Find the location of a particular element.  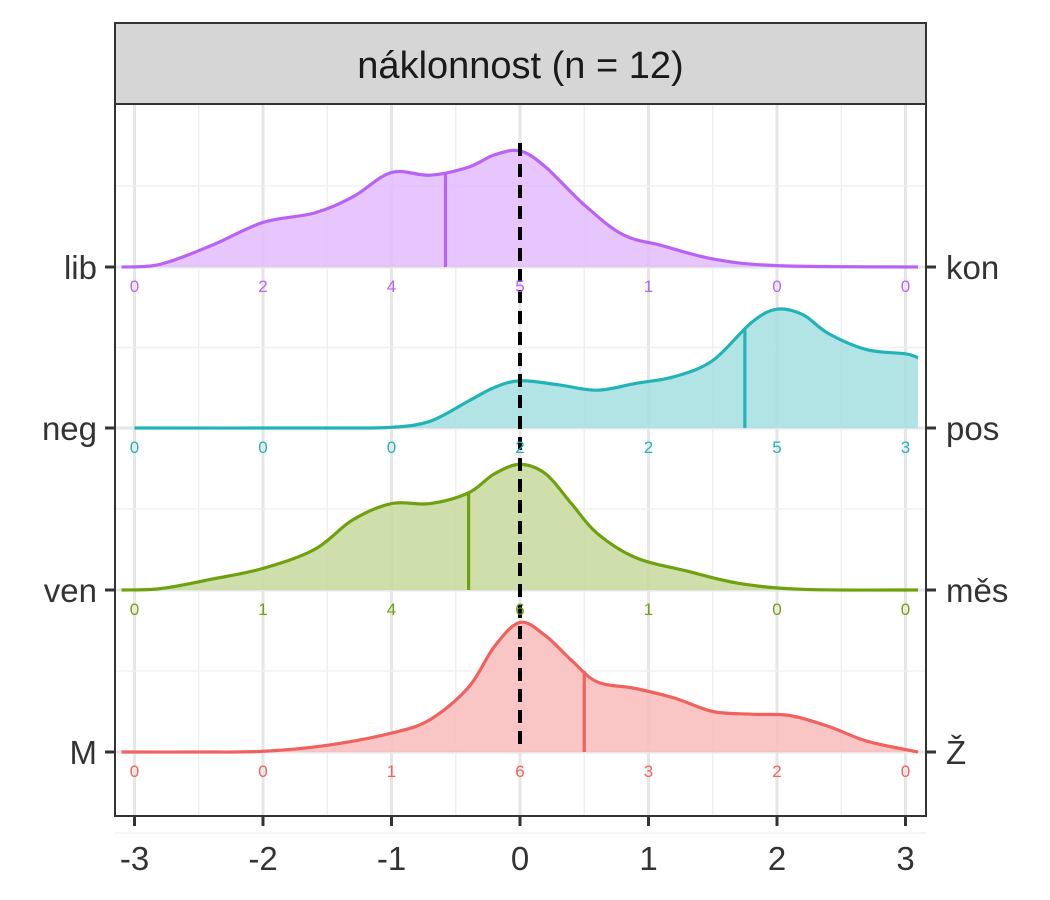

strip-background is located at coordinates (520, 63).